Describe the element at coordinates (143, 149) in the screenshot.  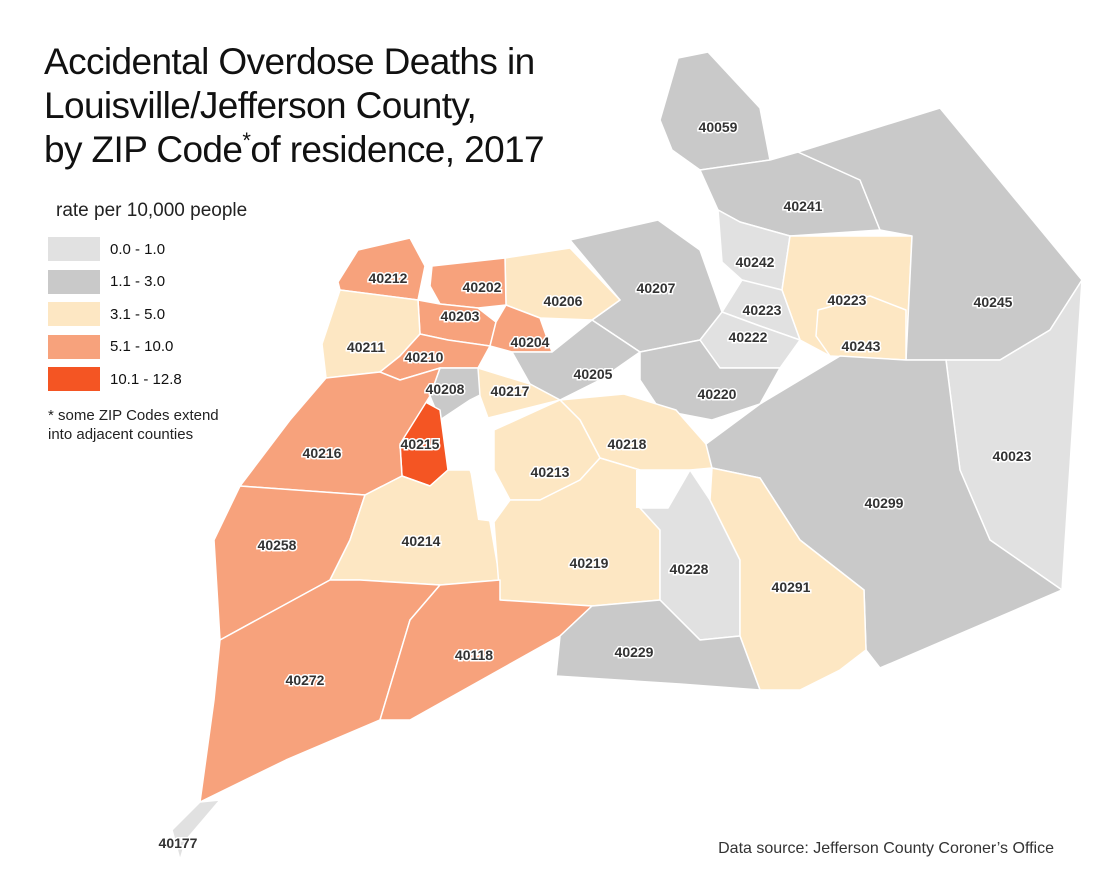
I see `title-line-3-prefix: by ZIP Code` at that location.